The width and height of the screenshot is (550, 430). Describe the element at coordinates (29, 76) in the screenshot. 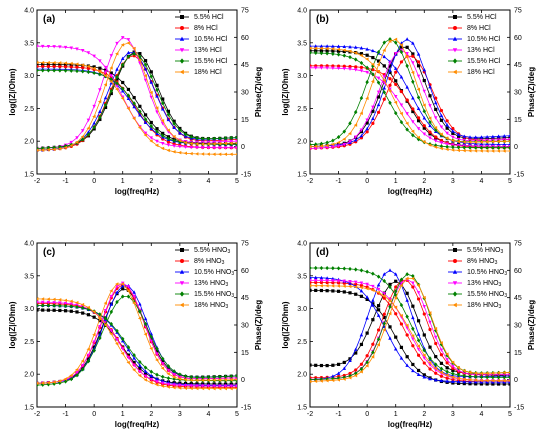

I see `y-tick-label: 3.0` at that location.